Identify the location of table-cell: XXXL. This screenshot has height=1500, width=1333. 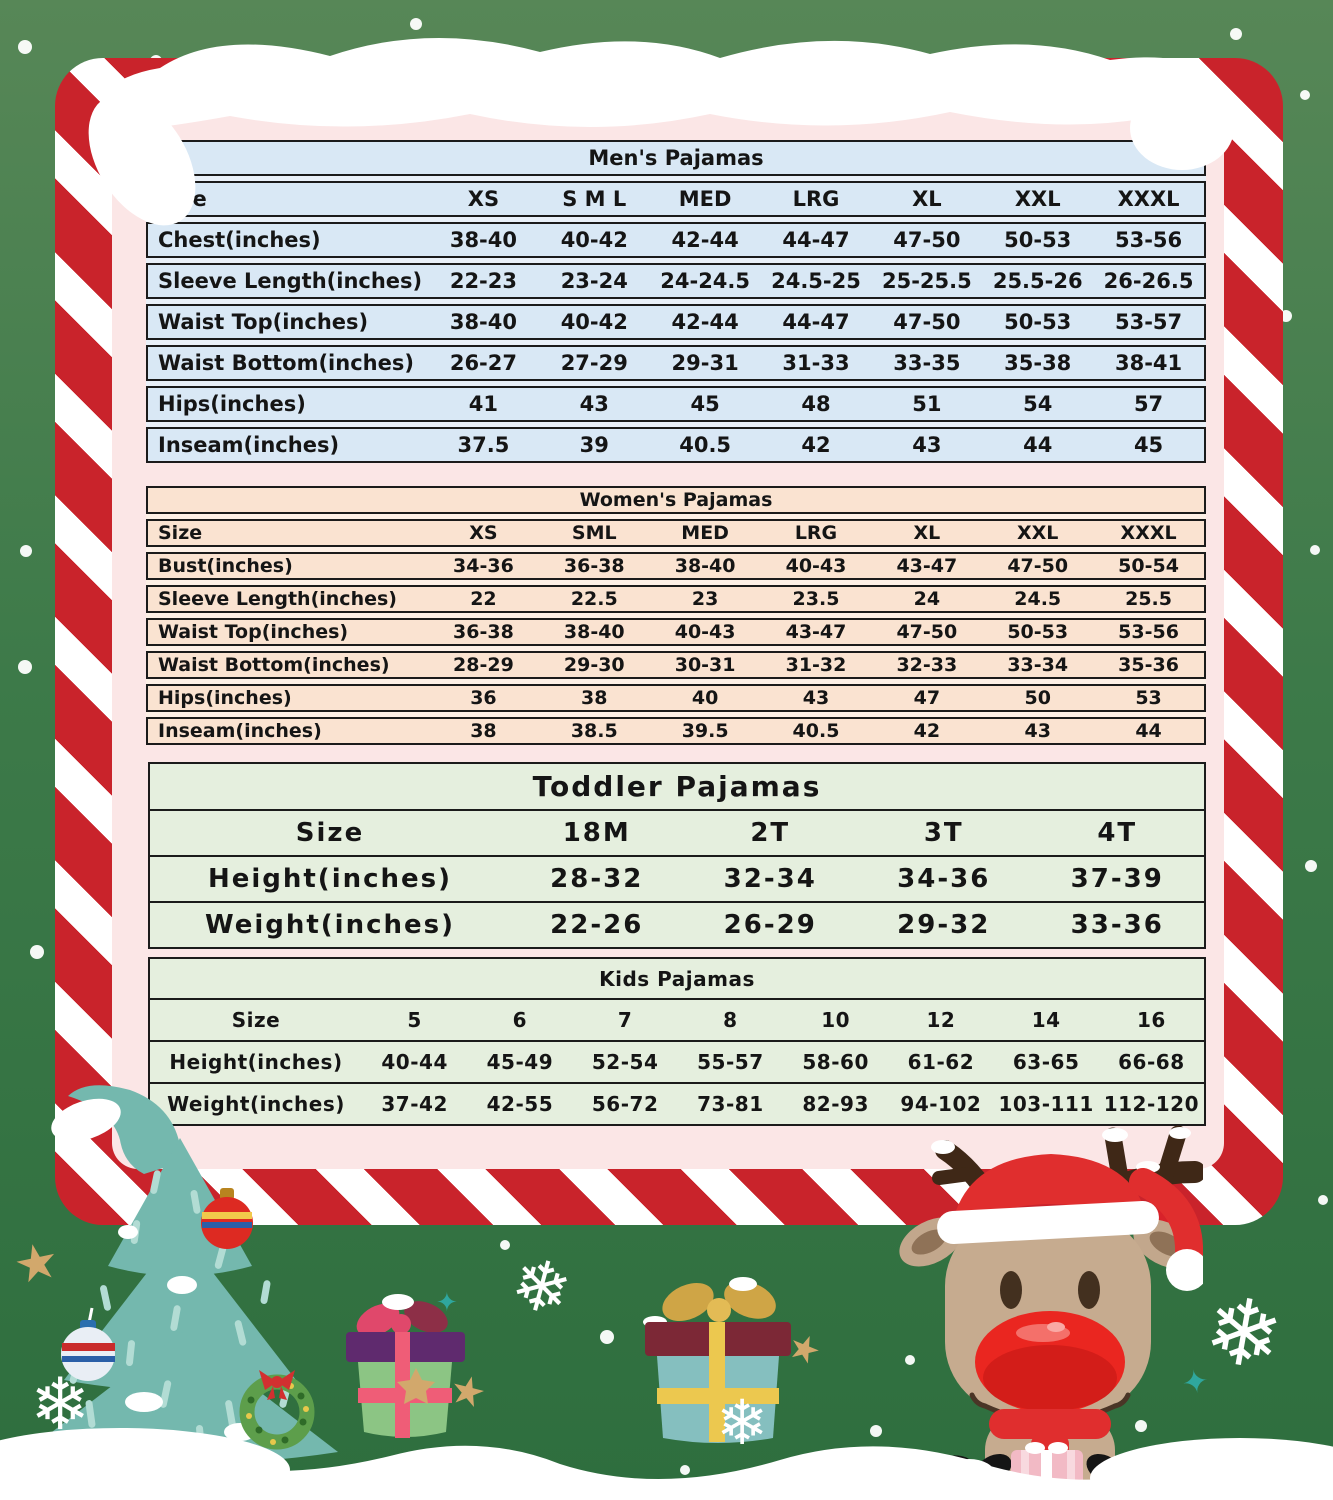
(1148, 533).